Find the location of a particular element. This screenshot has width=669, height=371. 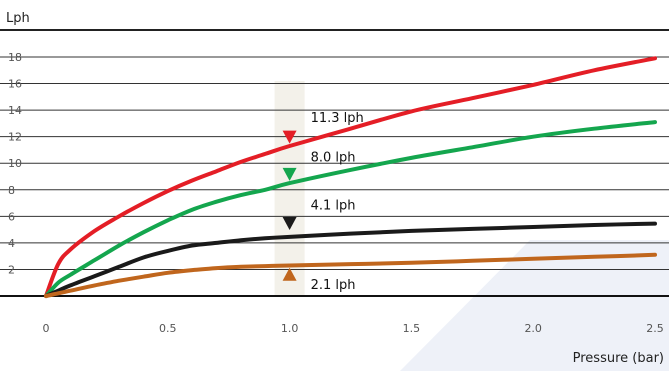

x-tick-labels: 0 0.5 1.0 1.5 2.0 2.5 is located at coordinates (353, 328).